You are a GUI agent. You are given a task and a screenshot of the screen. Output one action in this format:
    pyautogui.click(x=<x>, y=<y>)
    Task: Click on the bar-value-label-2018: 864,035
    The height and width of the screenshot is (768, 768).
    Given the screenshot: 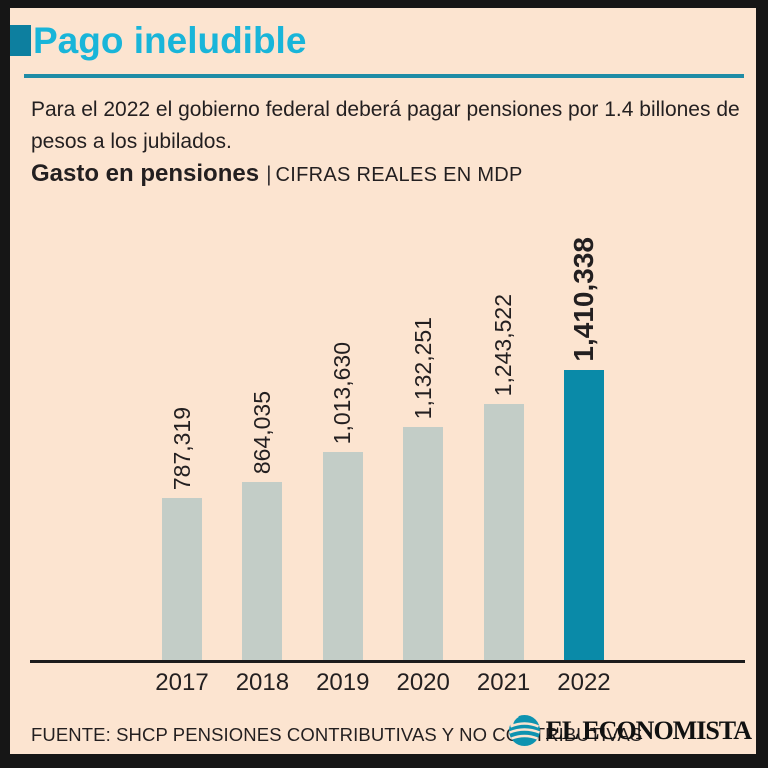 What is the action you would take?
    pyautogui.click(x=261, y=432)
    